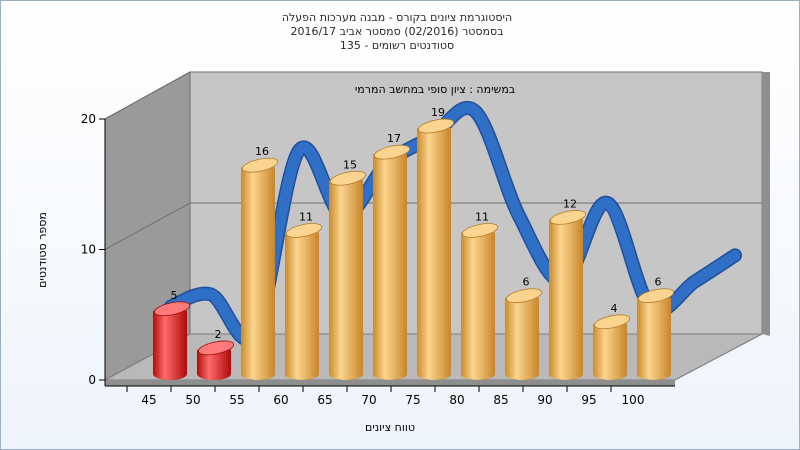 Image resolution: width=800 pixels, height=450 pixels. What do you see at coordinates (396, 31) in the screenshot?
I see `chart-title-line-2: בסמסטר (02/2016) סמסטר אביב 2016/17` at bounding box center [396, 31].